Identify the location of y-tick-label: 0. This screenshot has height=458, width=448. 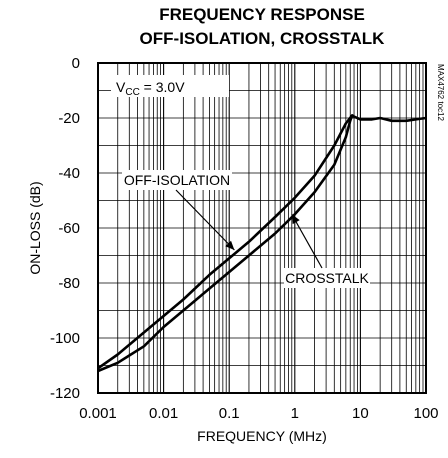
(76, 63).